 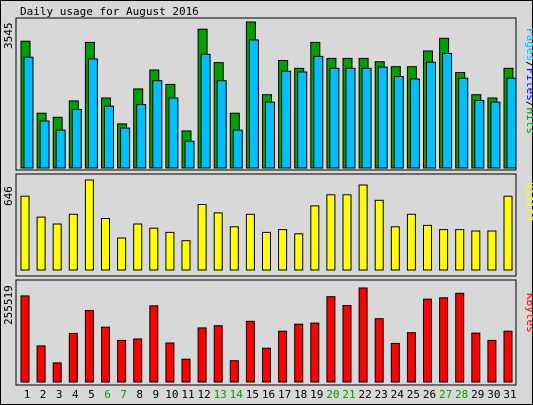 What do you see at coordinates (300, 394) in the screenshot?
I see `day-label-18: 18` at bounding box center [300, 394].